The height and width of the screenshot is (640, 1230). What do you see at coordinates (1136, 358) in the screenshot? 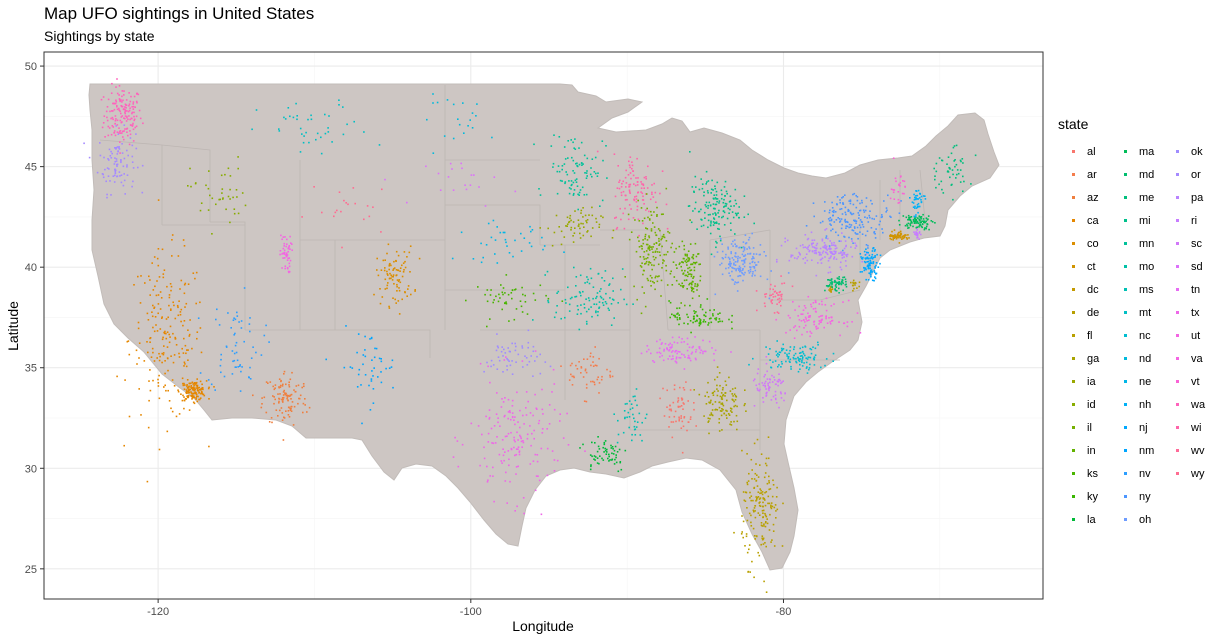
I see `legend-item-nd: nd` at bounding box center [1136, 358].